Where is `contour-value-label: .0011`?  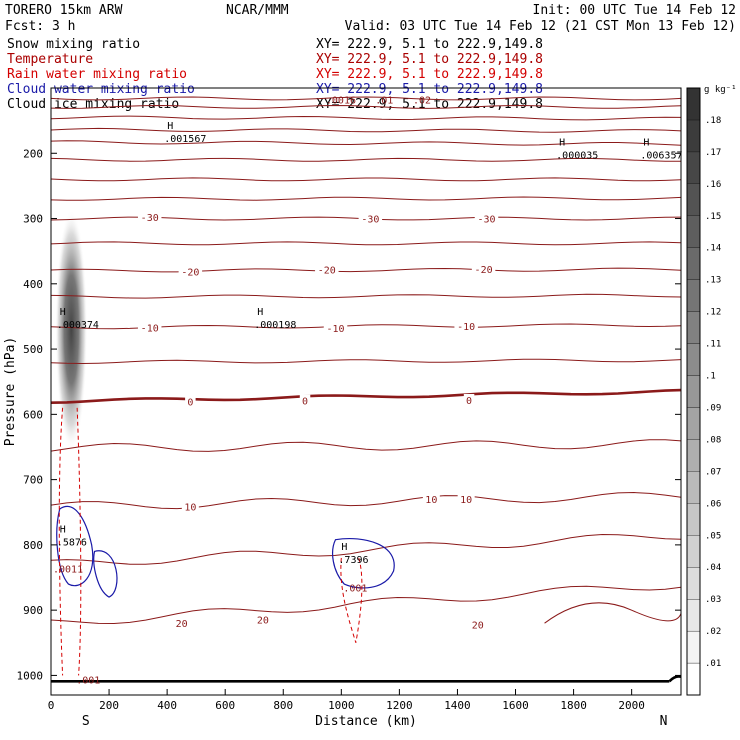 contour-value-label: .0011 is located at coordinates (68, 569).